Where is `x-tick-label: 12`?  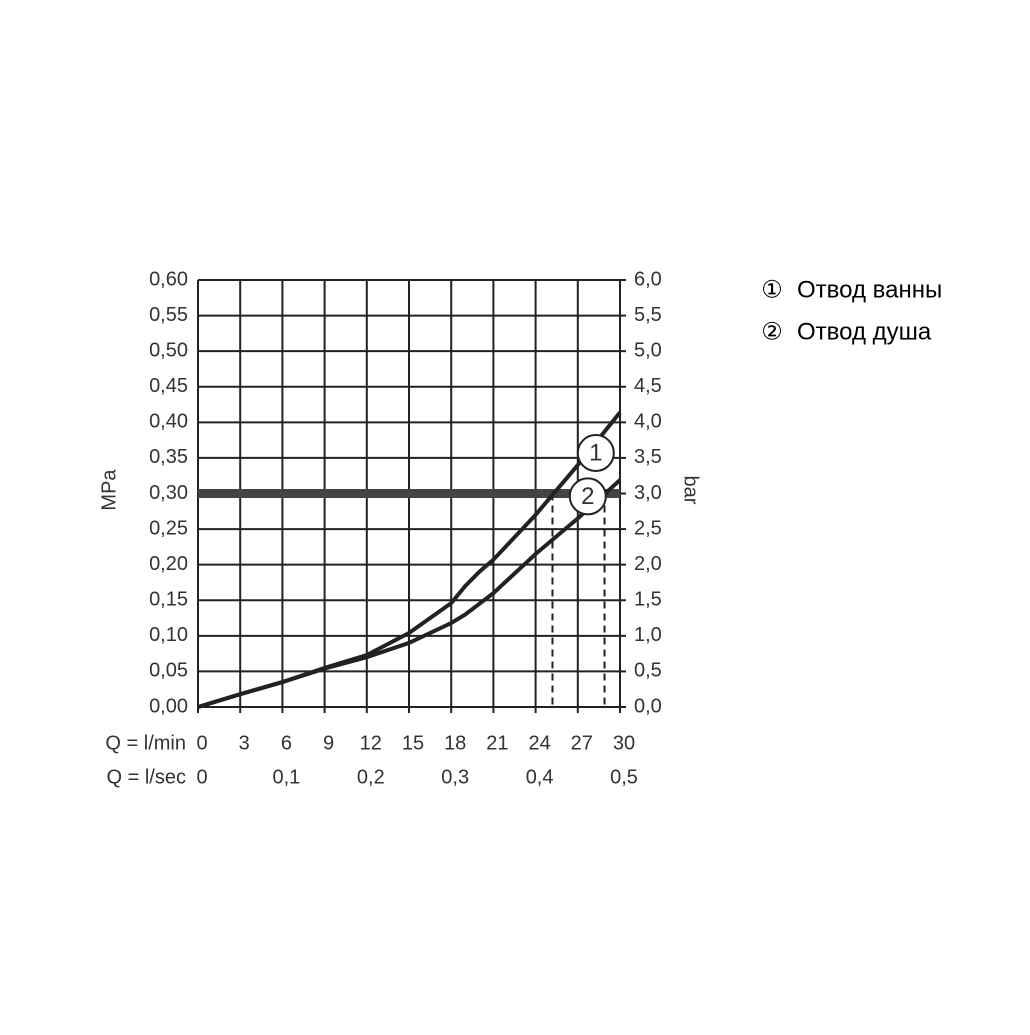
x-tick-label: 12 is located at coordinates (371, 743).